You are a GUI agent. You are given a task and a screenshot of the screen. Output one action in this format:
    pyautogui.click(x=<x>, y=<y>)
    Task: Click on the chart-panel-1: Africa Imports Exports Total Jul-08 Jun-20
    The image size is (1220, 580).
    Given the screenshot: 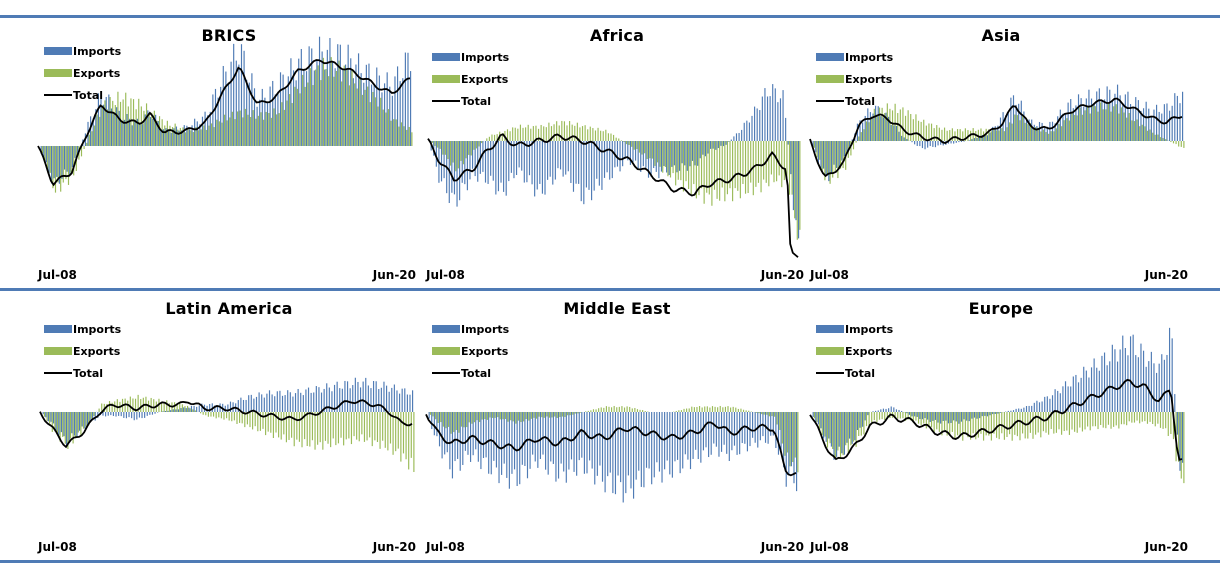 What is the action you would take?
    pyautogui.click(x=617, y=153)
    